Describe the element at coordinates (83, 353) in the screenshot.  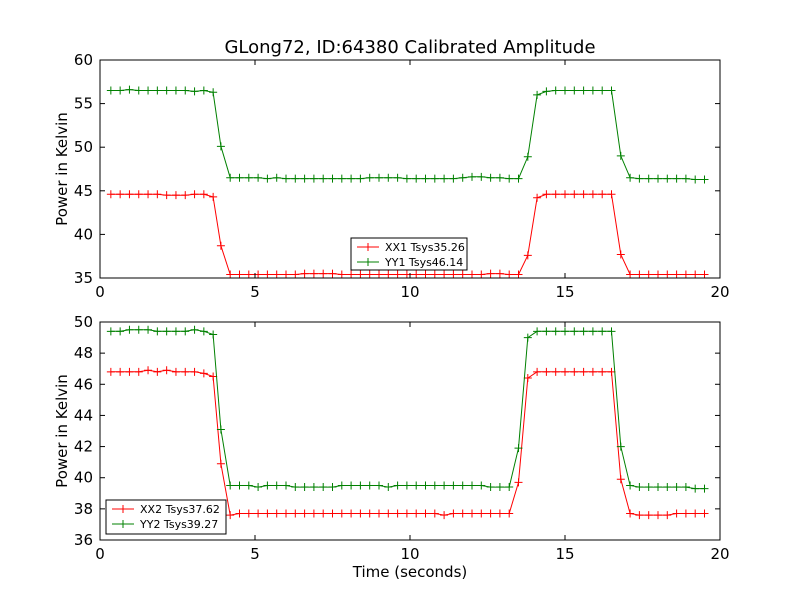
I see `y-tick-label: 48` at that location.